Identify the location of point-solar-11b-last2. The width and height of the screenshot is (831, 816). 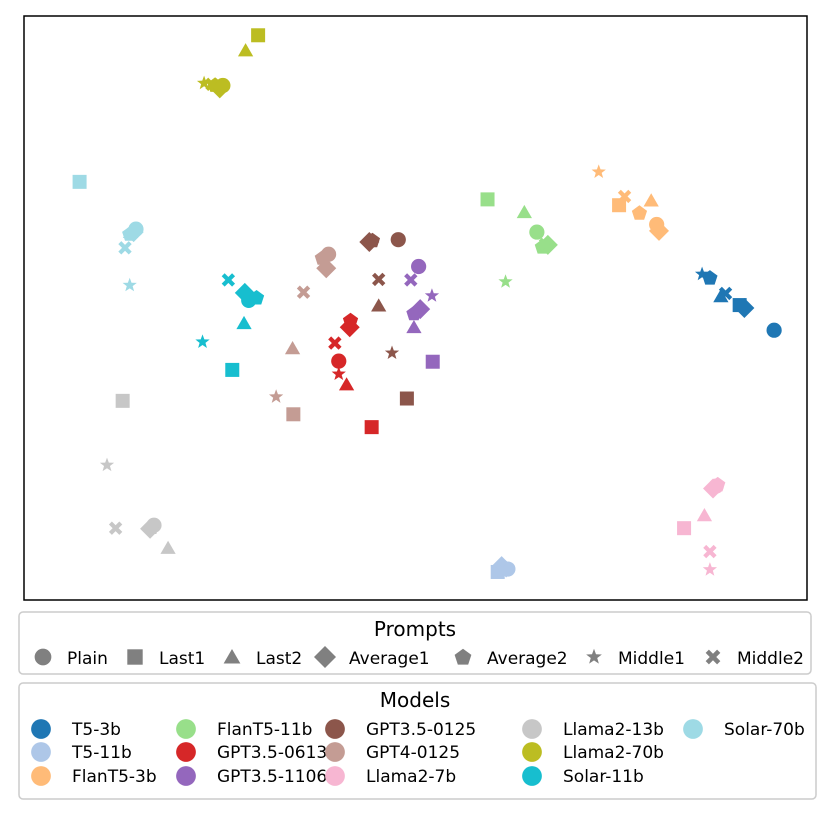
(244, 322).